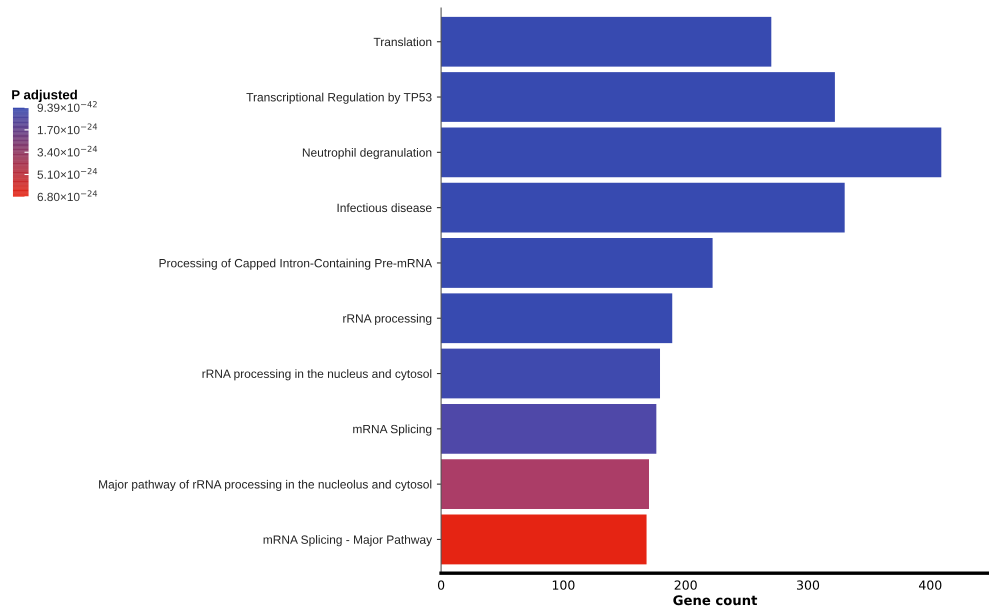  What do you see at coordinates (392, 430) in the screenshot?
I see `y-tick-label: mRNA Splicing` at bounding box center [392, 430].